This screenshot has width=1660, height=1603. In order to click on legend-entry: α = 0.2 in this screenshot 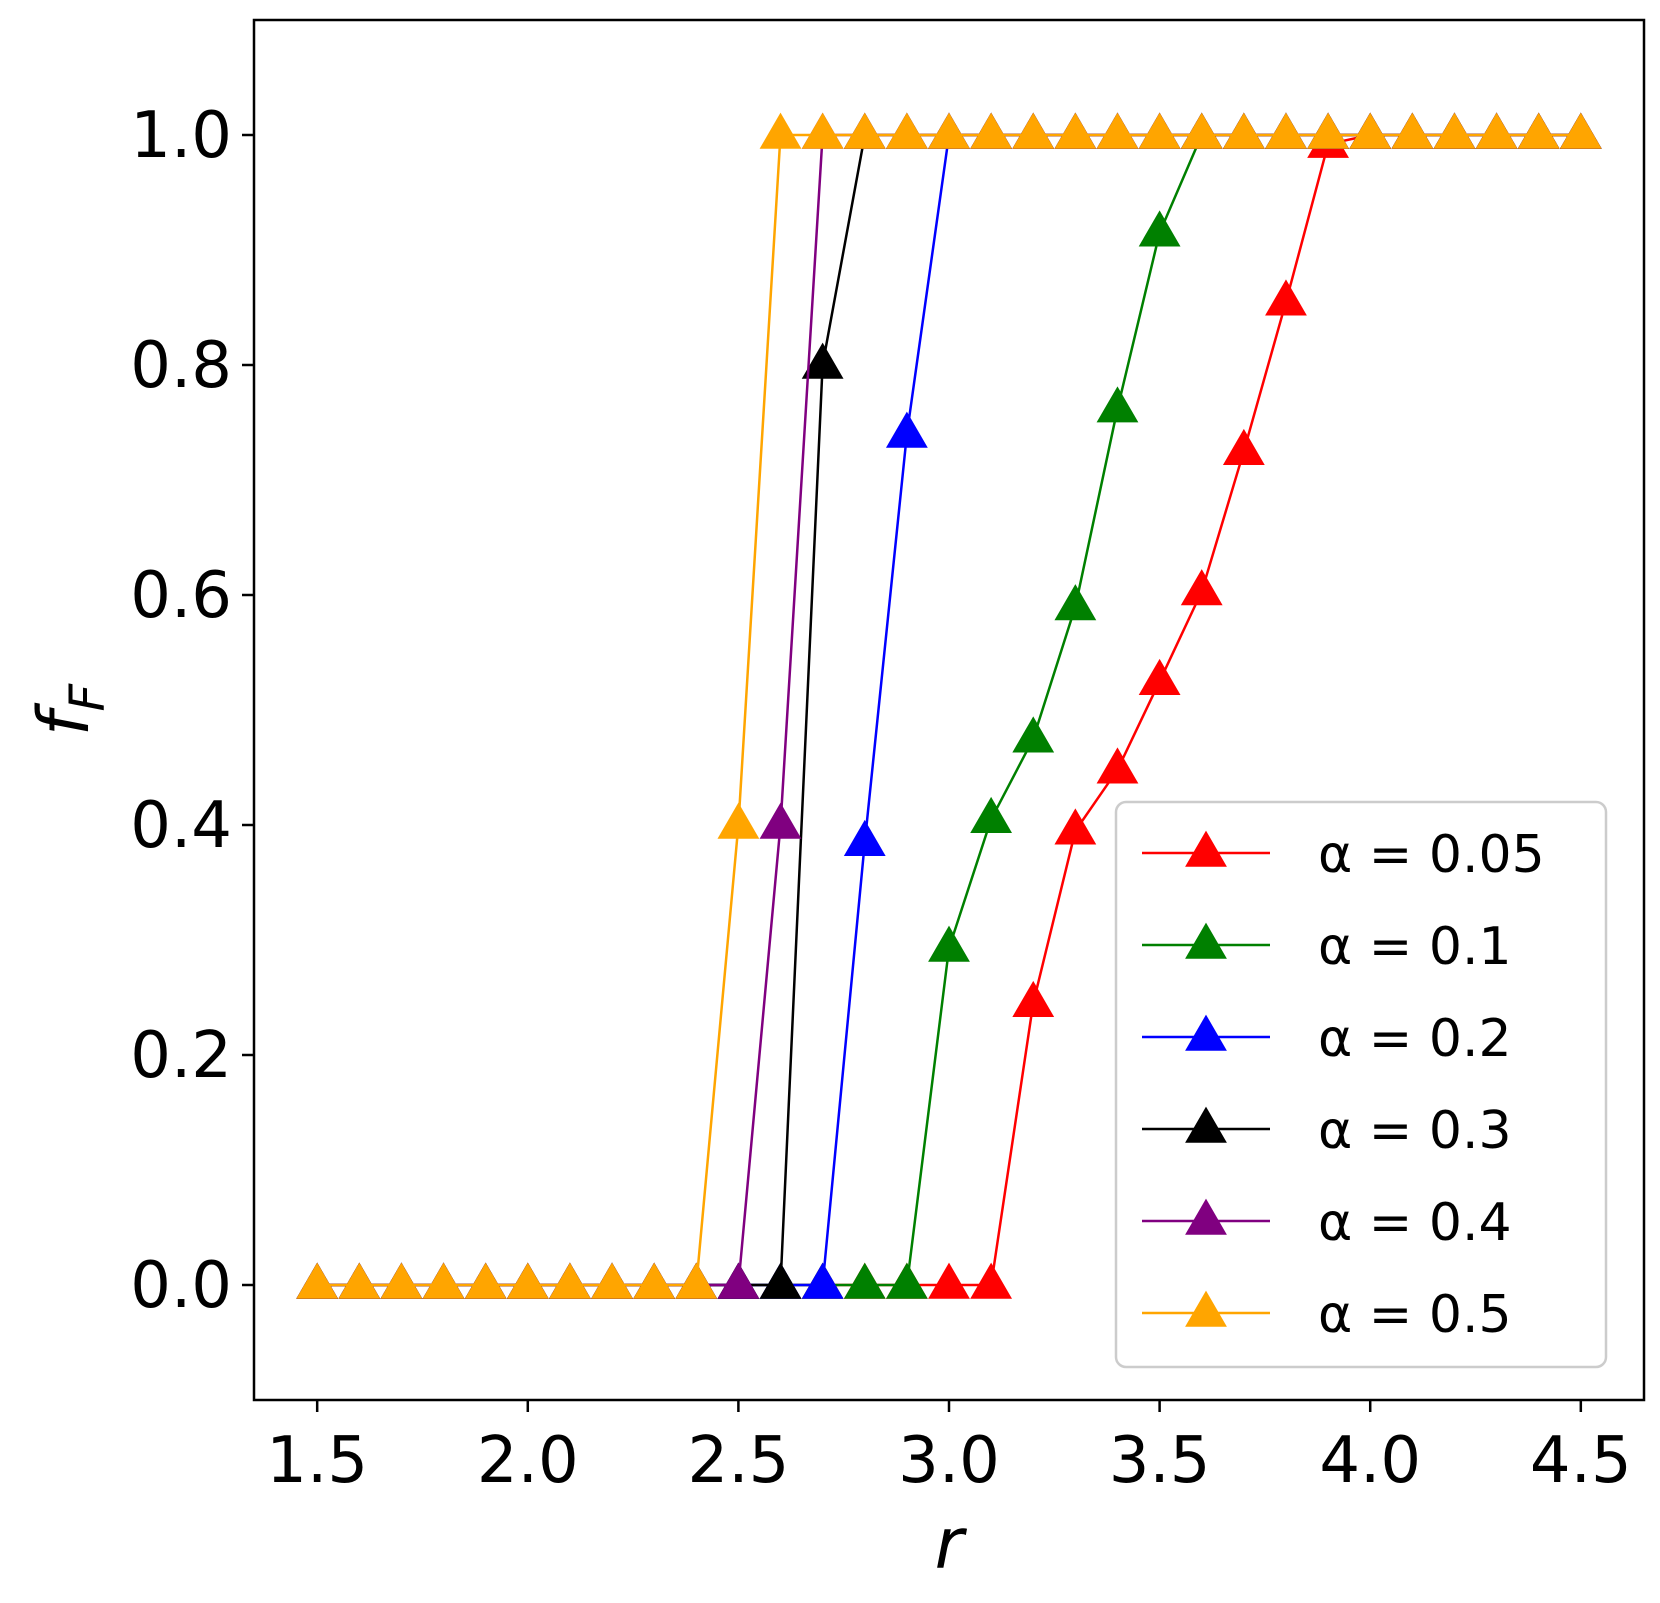, I will do `click(1327, 1039)`.